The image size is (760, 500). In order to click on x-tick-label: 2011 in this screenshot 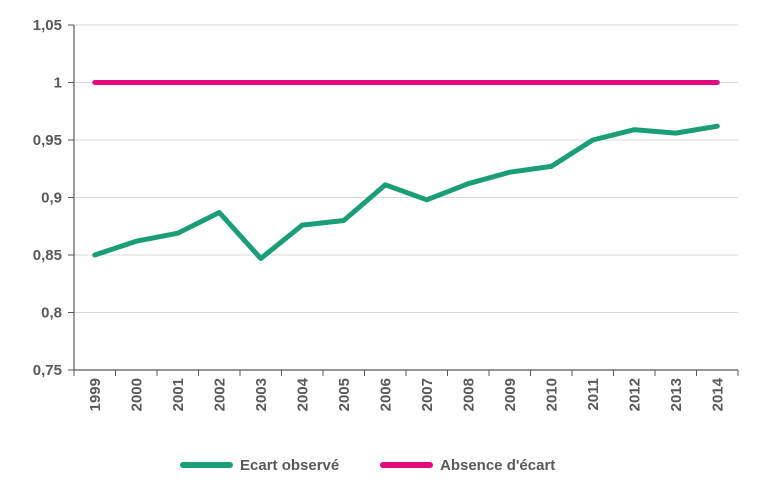, I will do `click(593, 394)`.